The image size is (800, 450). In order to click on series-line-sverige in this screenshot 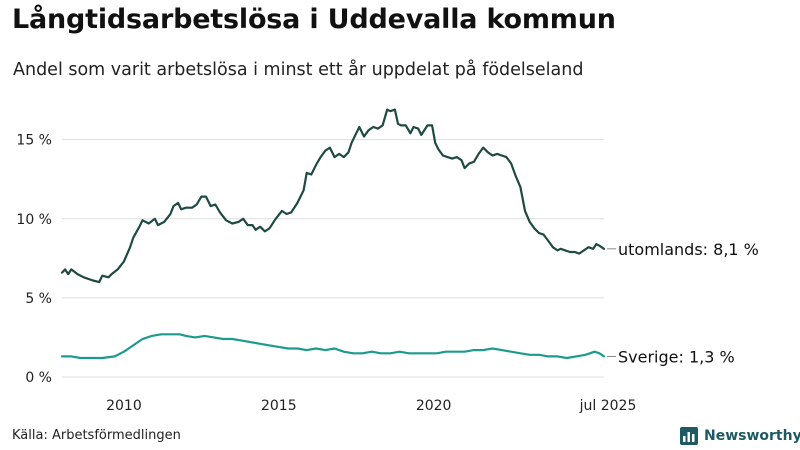, I will do `click(333, 346)`.